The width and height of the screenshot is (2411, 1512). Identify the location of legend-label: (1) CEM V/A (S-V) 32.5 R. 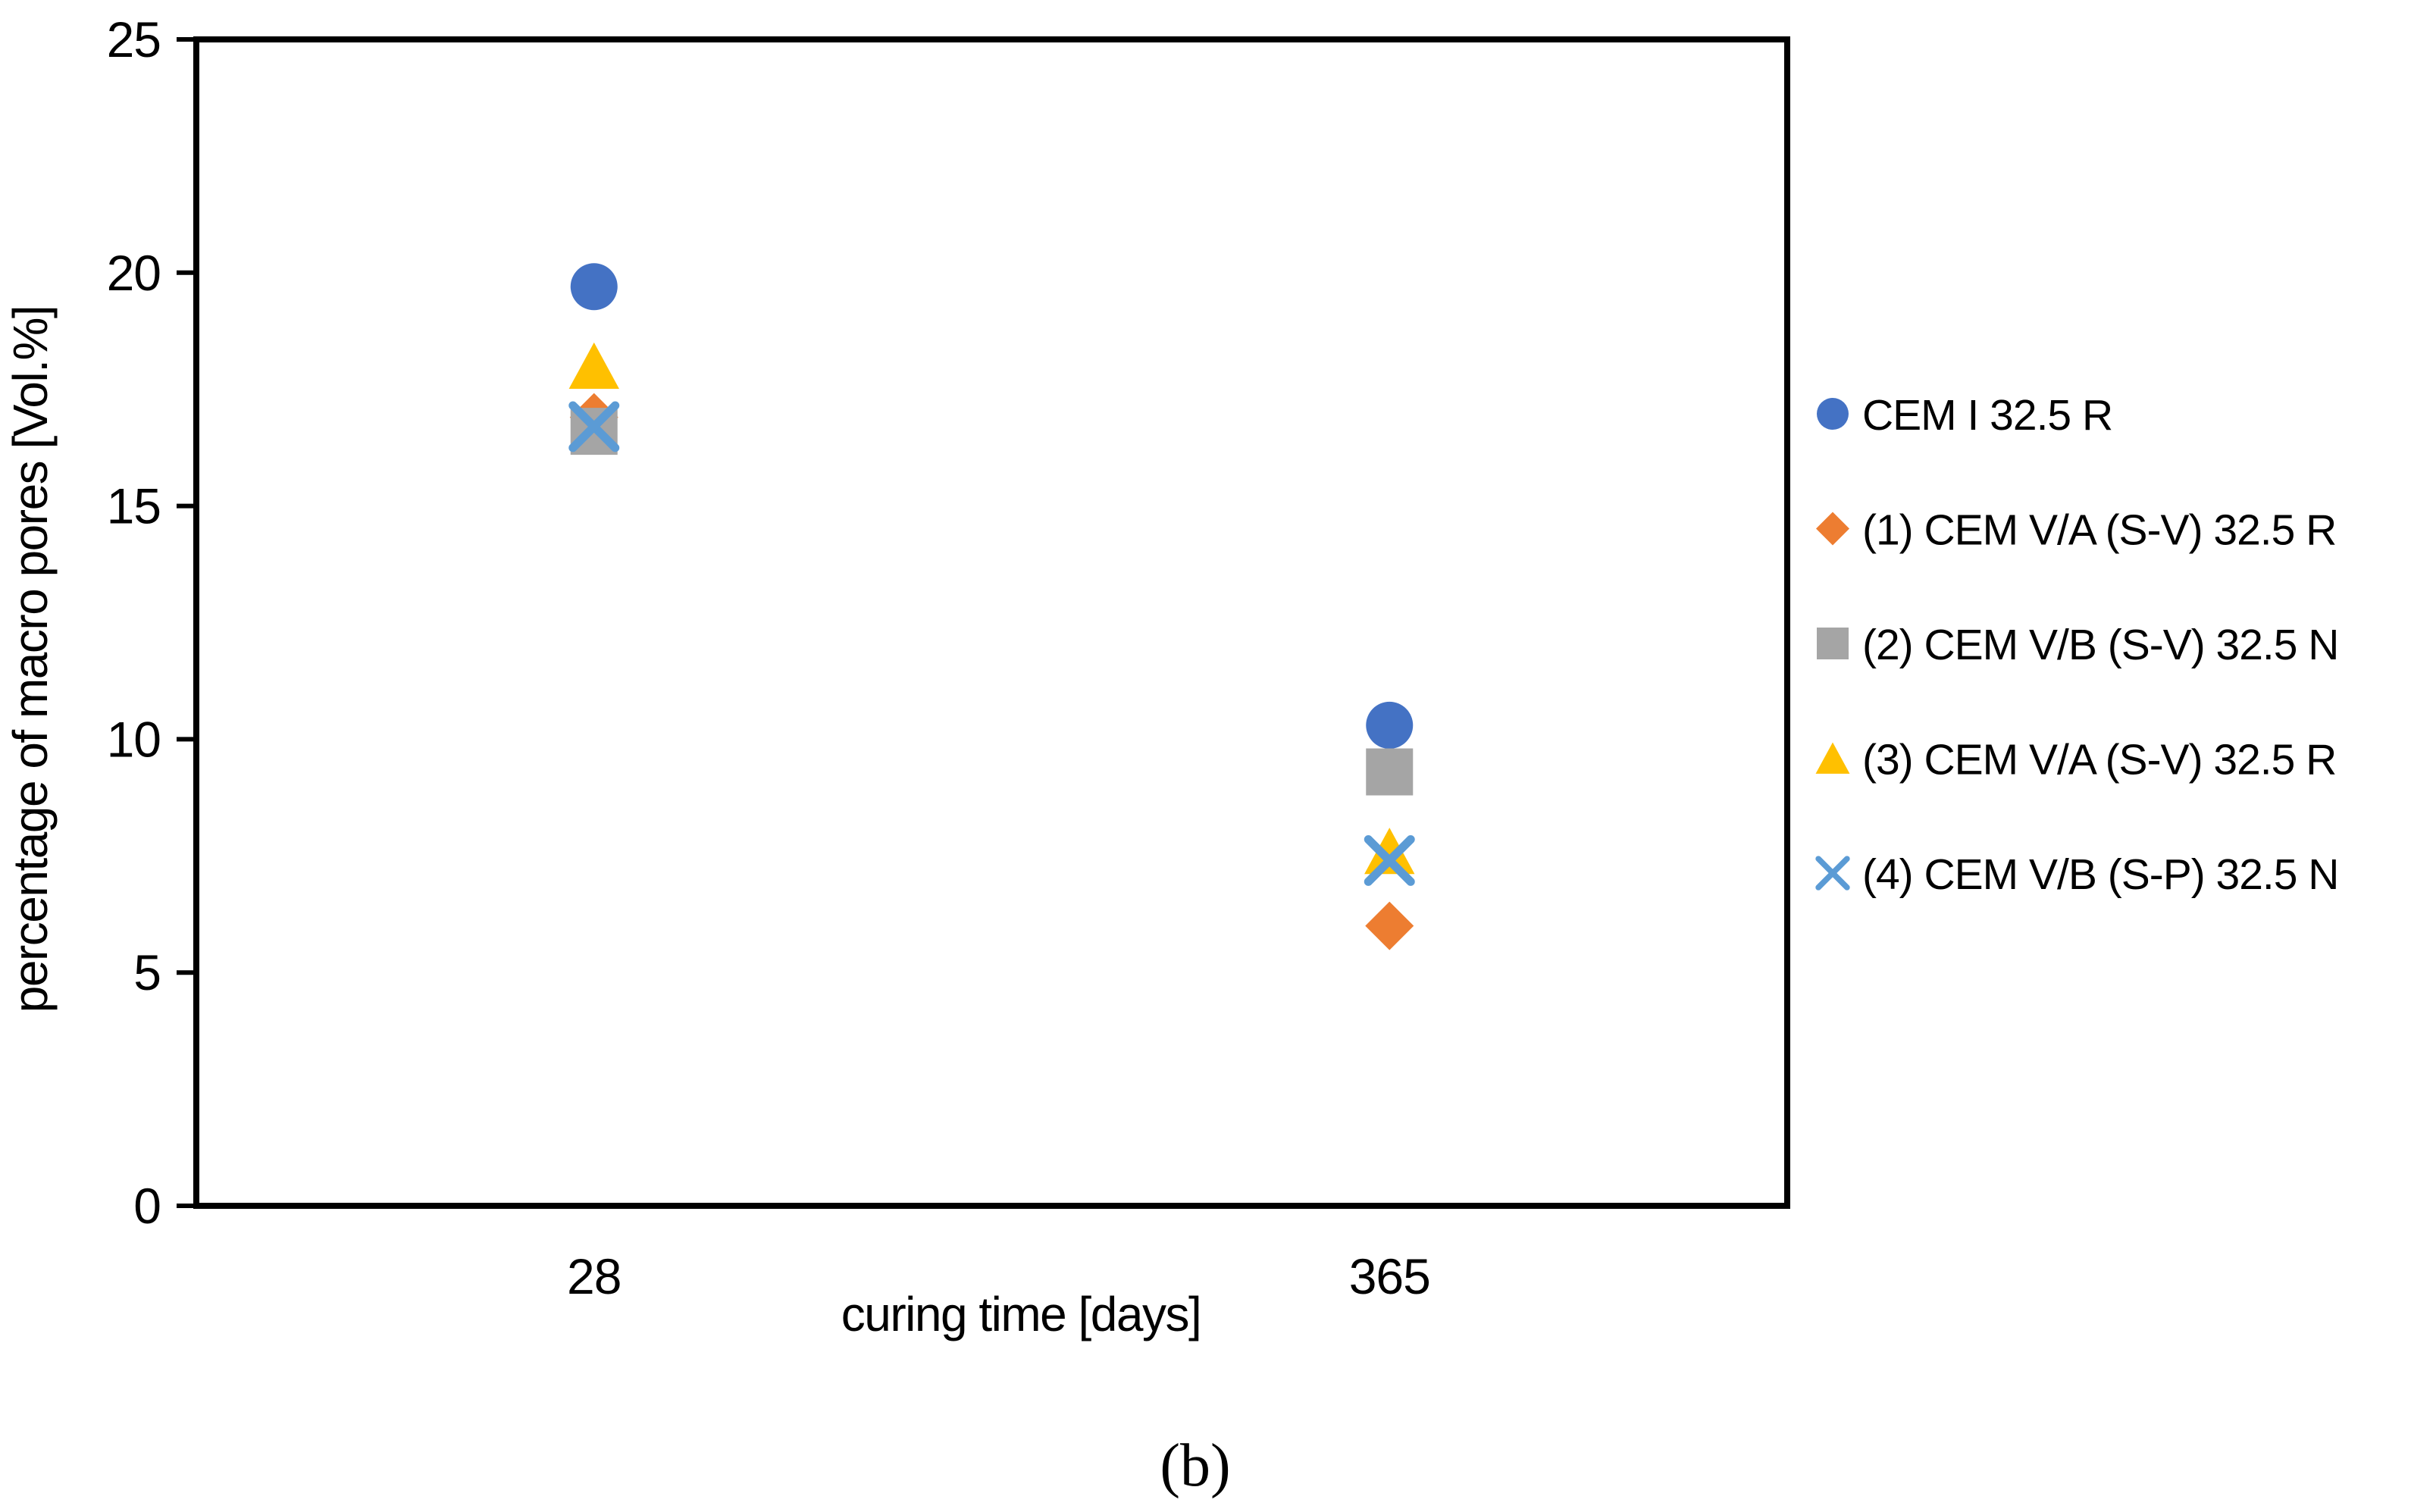
(2099, 530).